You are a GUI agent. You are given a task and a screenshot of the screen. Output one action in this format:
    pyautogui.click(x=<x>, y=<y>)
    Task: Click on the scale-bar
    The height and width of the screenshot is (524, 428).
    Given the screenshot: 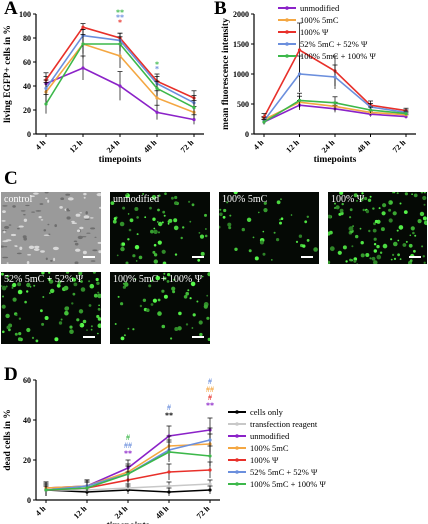 What is the action you would take?
    pyautogui.click(x=89, y=257)
    